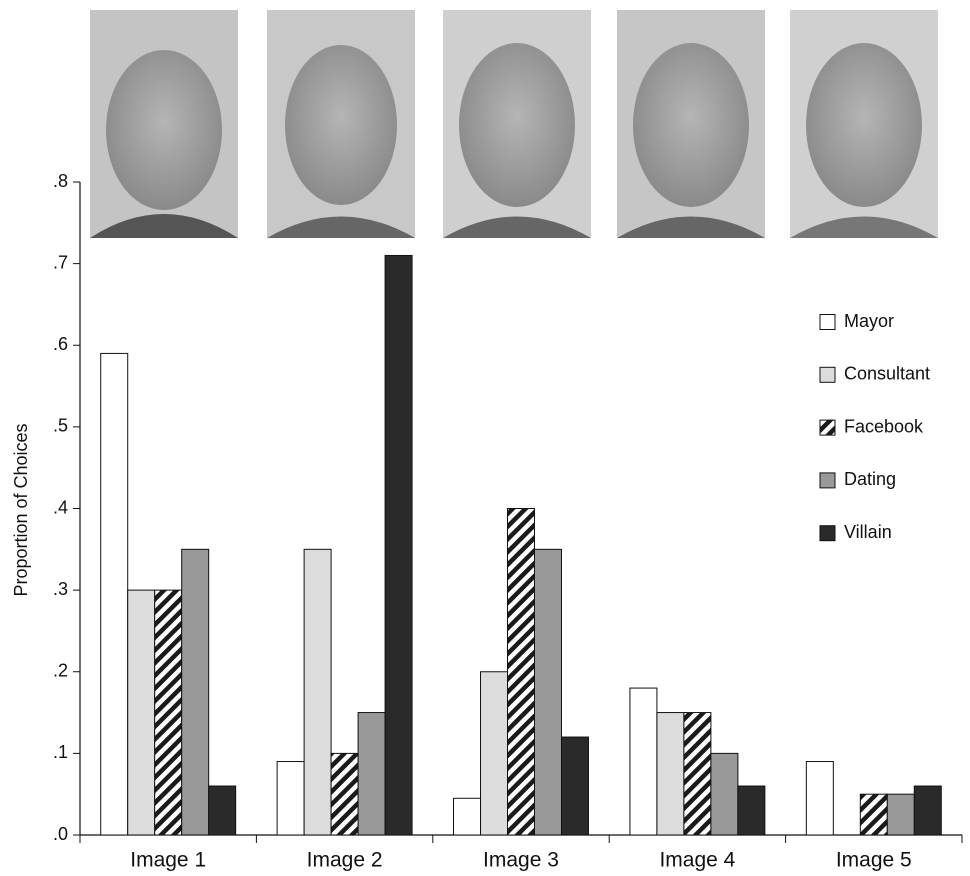 Image resolution: width=970 pixels, height=876 pixels. Describe the element at coordinates (168, 860) in the screenshot. I see `x-tick-label: Image 1` at that location.